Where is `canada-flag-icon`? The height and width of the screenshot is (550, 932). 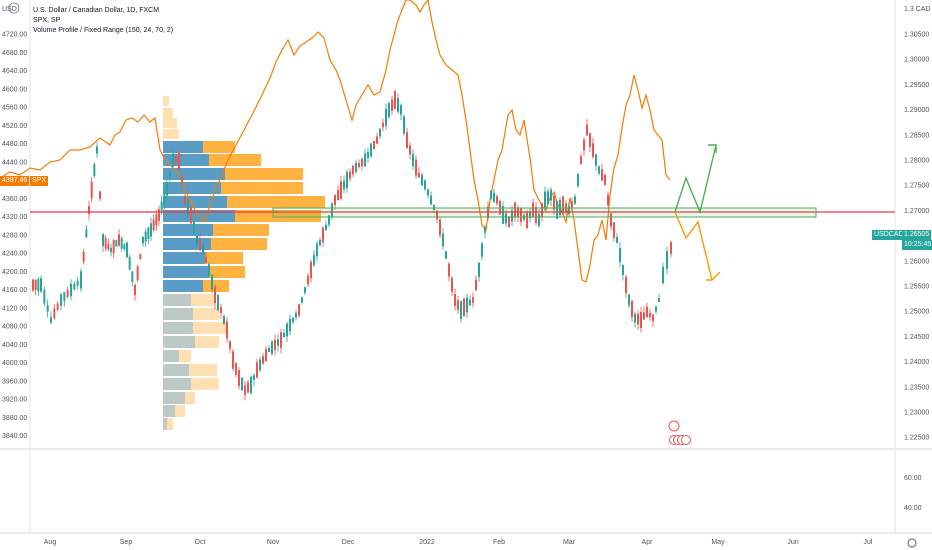
canada-flag-icon is located at coordinates (674, 426).